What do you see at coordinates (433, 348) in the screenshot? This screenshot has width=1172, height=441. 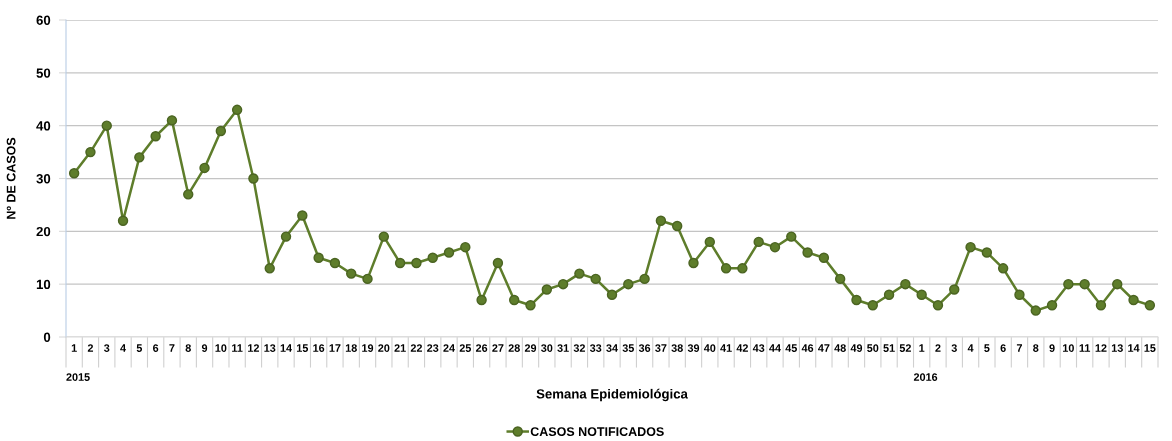 I see `x-tick-label: 23` at bounding box center [433, 348].